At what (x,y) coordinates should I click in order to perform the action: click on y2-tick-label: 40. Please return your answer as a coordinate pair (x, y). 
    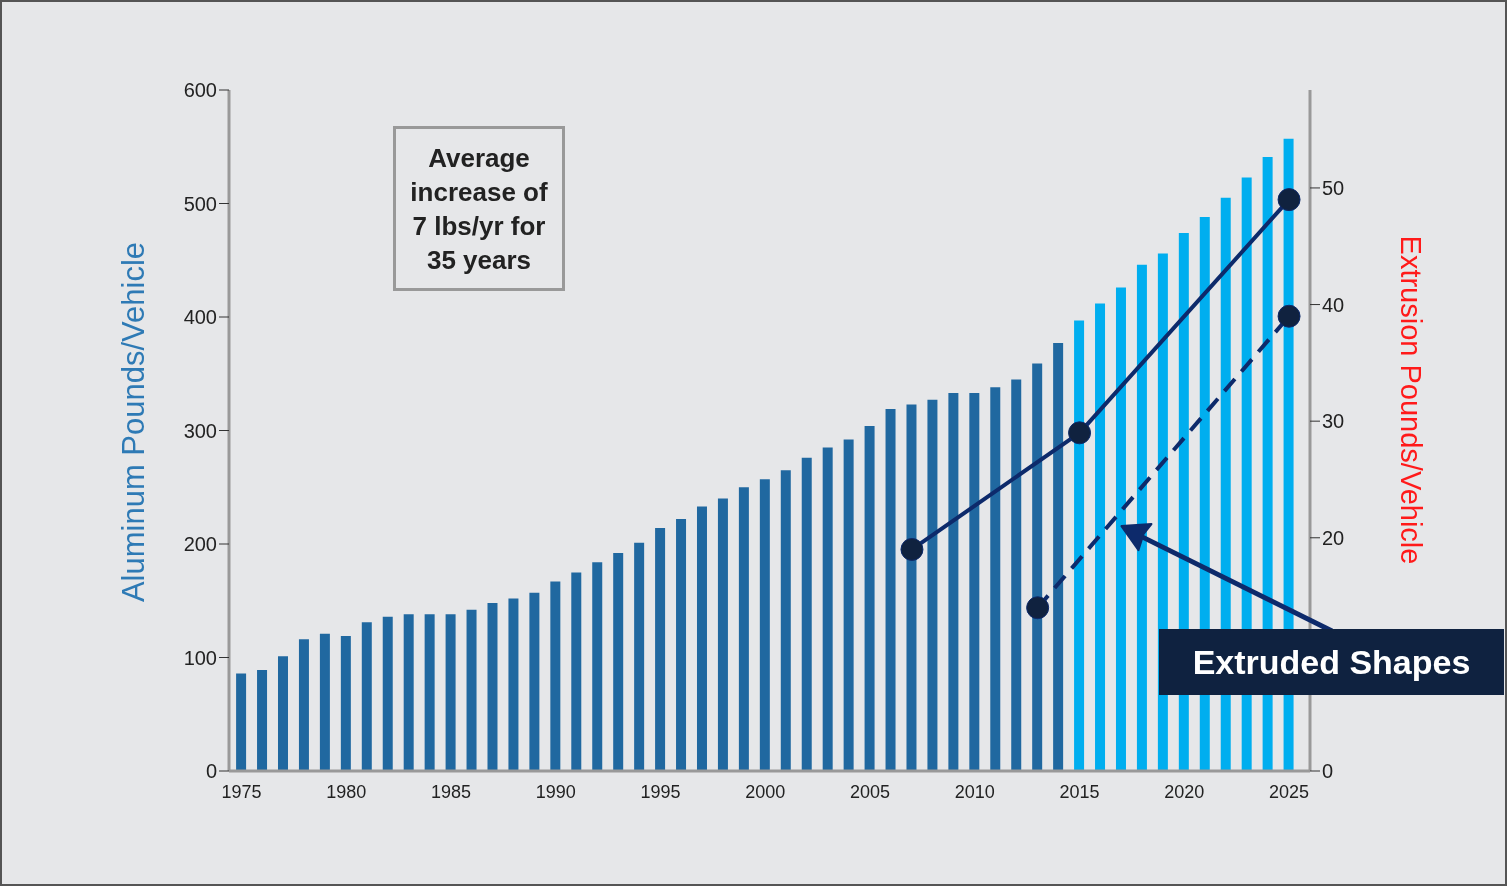
    Looking at the image, I should click on (1333, 304).